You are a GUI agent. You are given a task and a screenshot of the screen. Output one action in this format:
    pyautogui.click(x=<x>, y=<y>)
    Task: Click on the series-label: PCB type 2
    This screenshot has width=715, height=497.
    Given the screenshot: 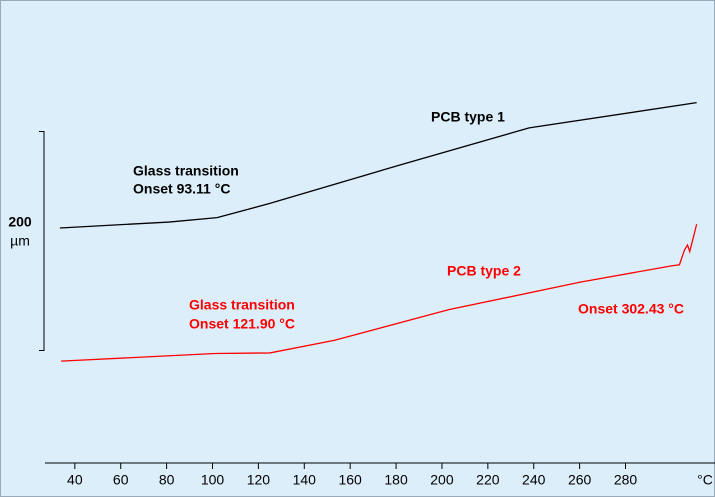 What is the action you would take?
    pyautogui.click(x=484, y=271)
    